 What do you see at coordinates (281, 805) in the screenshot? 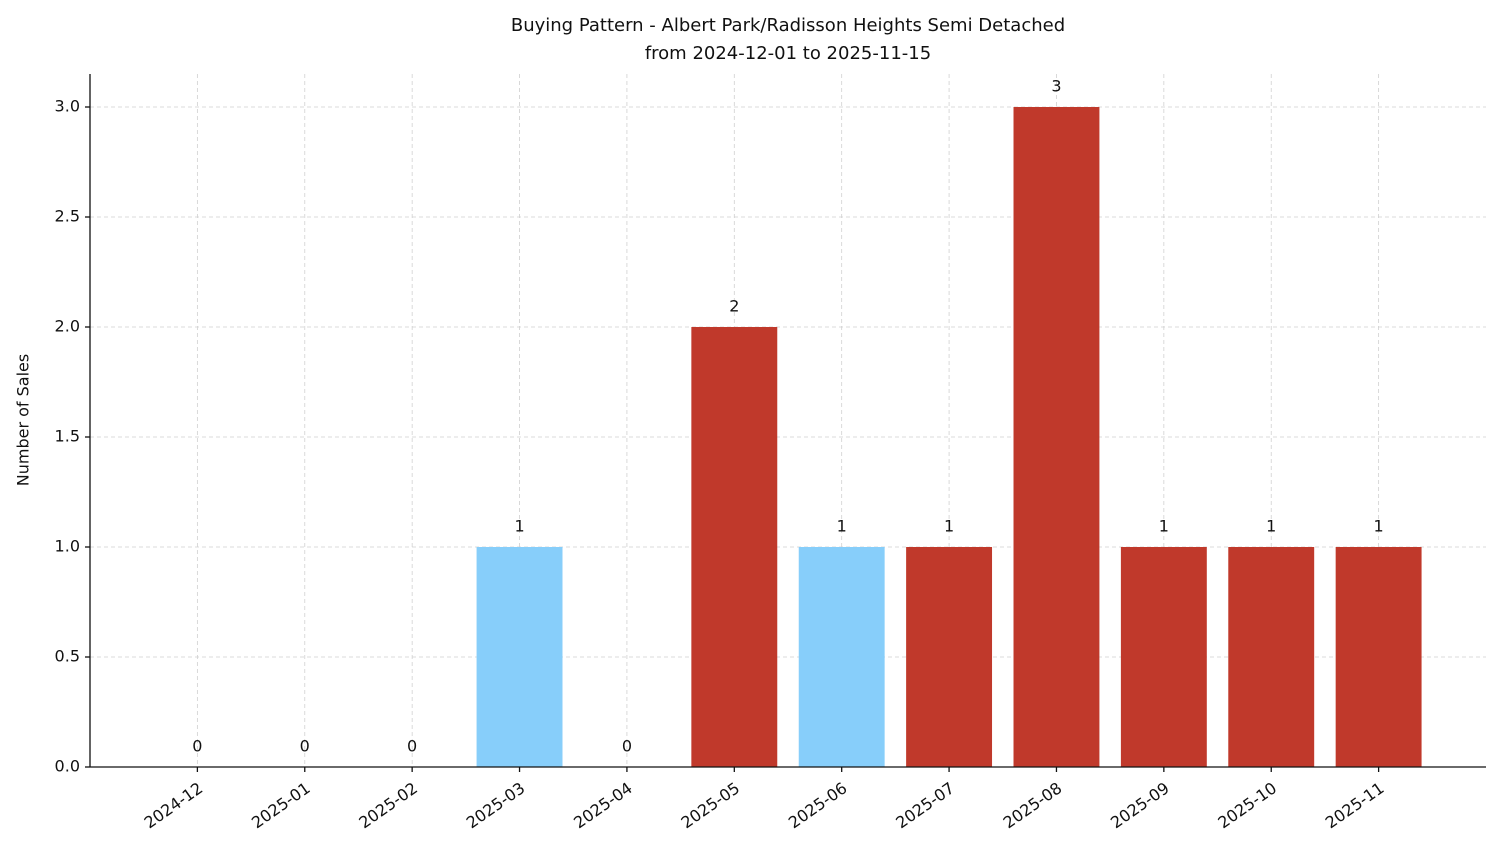
I see `x-tick-label: 2025-01` at bounding box center [281, 805].